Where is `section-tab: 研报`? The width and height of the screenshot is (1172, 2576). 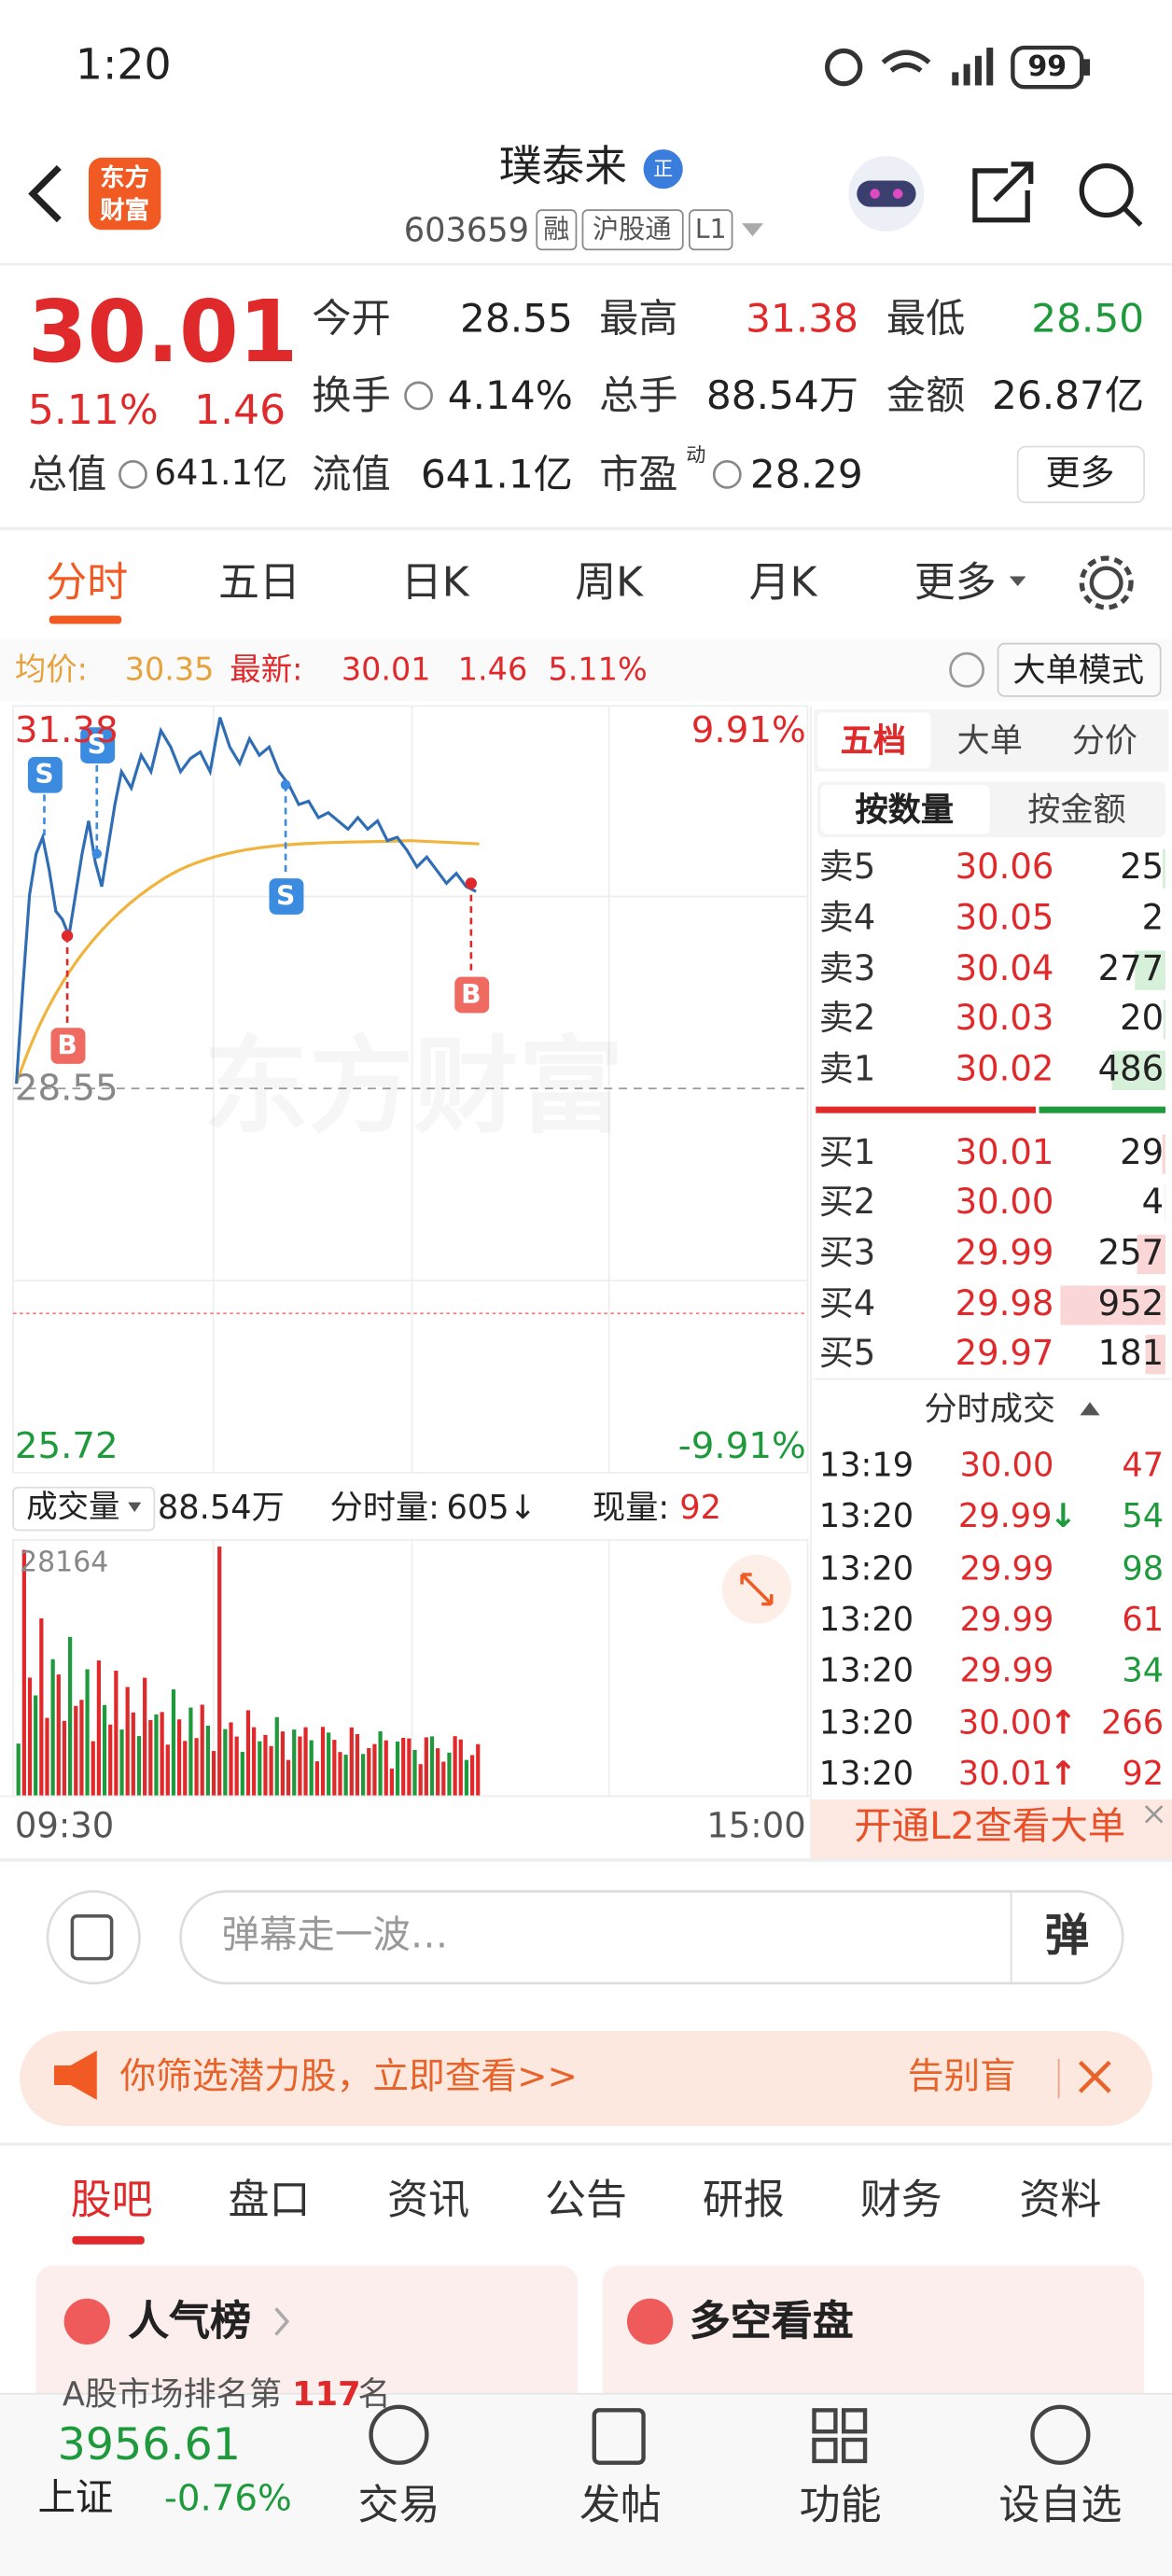 section-tab: 研报 is located at coordinates (743, 2199).